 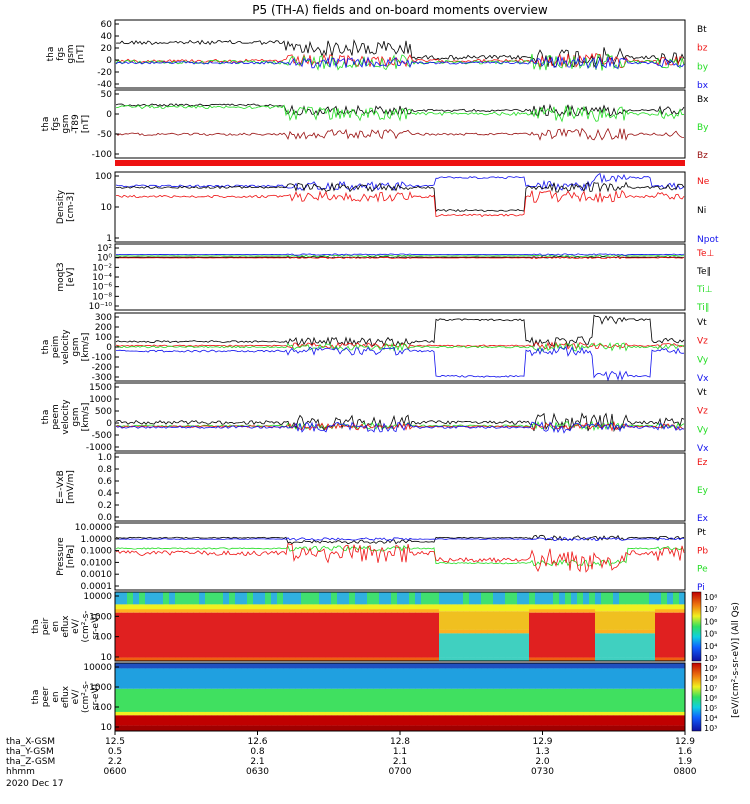 What do you see at coordinates (99, 448) in the screenshot?
I see `y-tick-label: -1000` at bounding box center [99, 448].